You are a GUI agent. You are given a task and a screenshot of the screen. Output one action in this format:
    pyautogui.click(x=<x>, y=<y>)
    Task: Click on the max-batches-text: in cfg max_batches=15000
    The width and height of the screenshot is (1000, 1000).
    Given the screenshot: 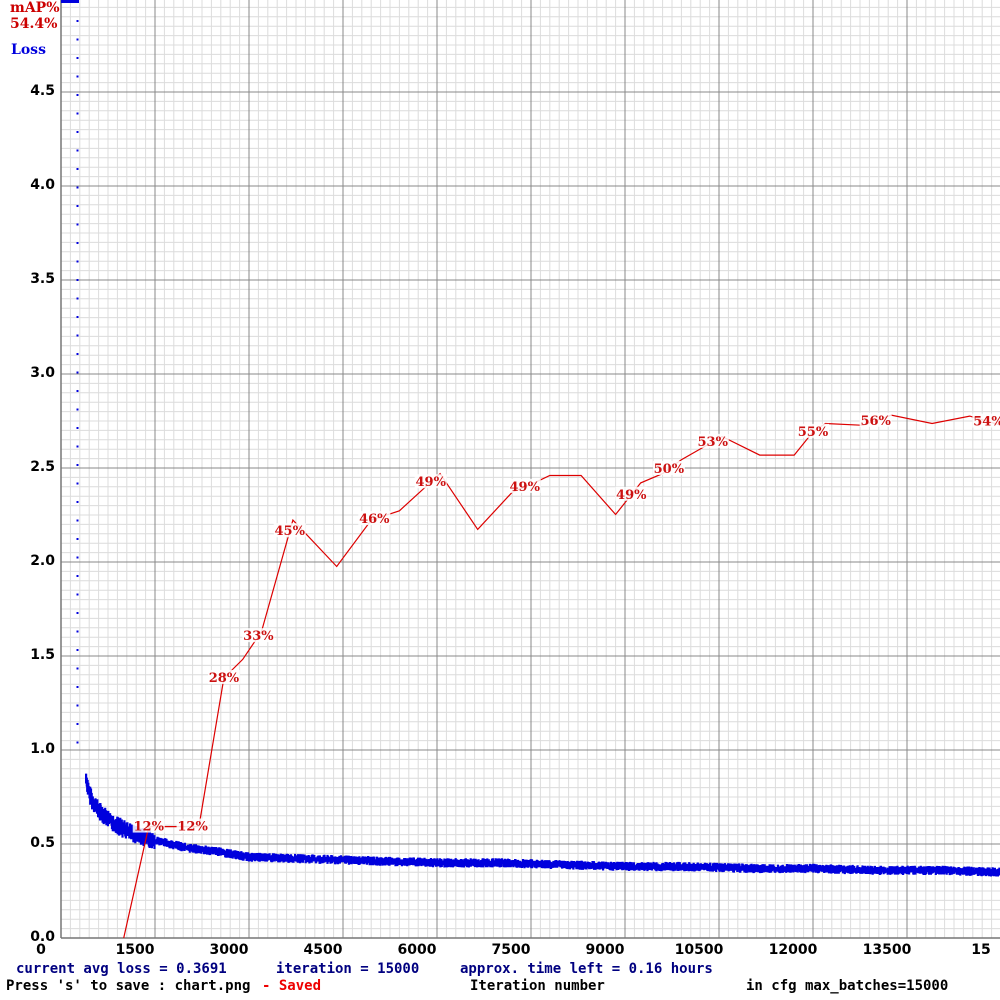 What is the action you would take?
    pyautogui.click(x=847, y=986)
    